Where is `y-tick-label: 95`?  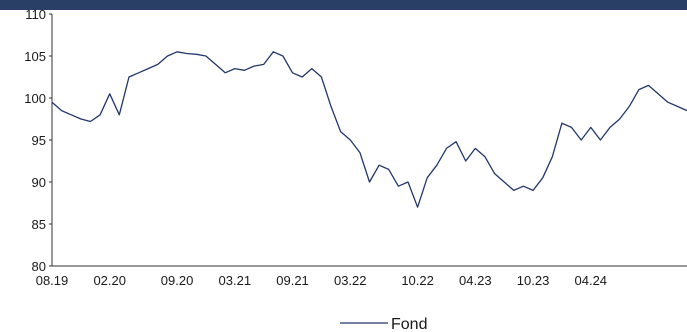 y-tick-label: 95 is located at coordinates (39, 140).